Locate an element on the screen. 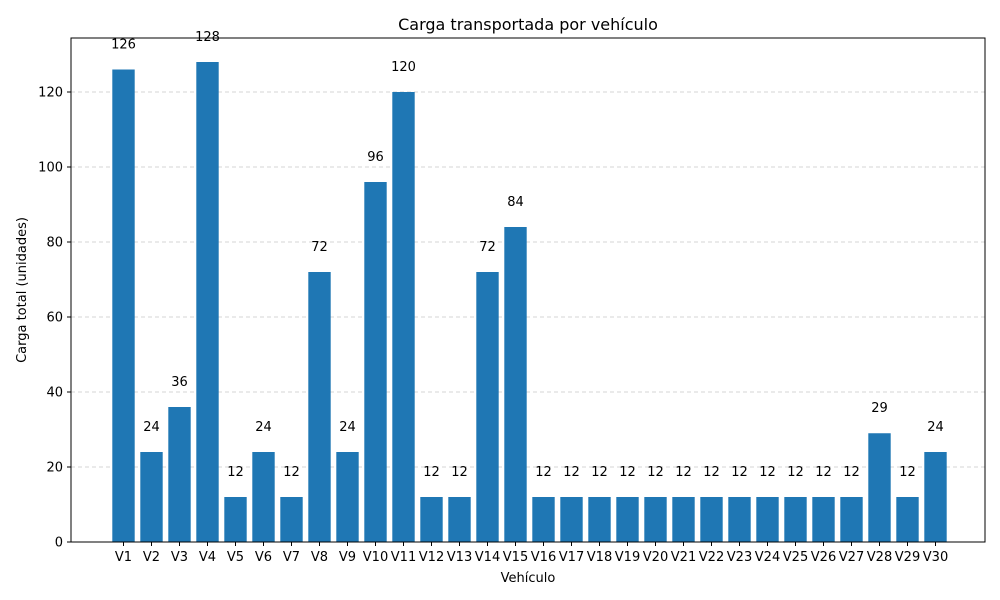 The height and width of the screenshot is (600, 1000). x-tick-label-v30: V30 is located at coordinates (935, 557).